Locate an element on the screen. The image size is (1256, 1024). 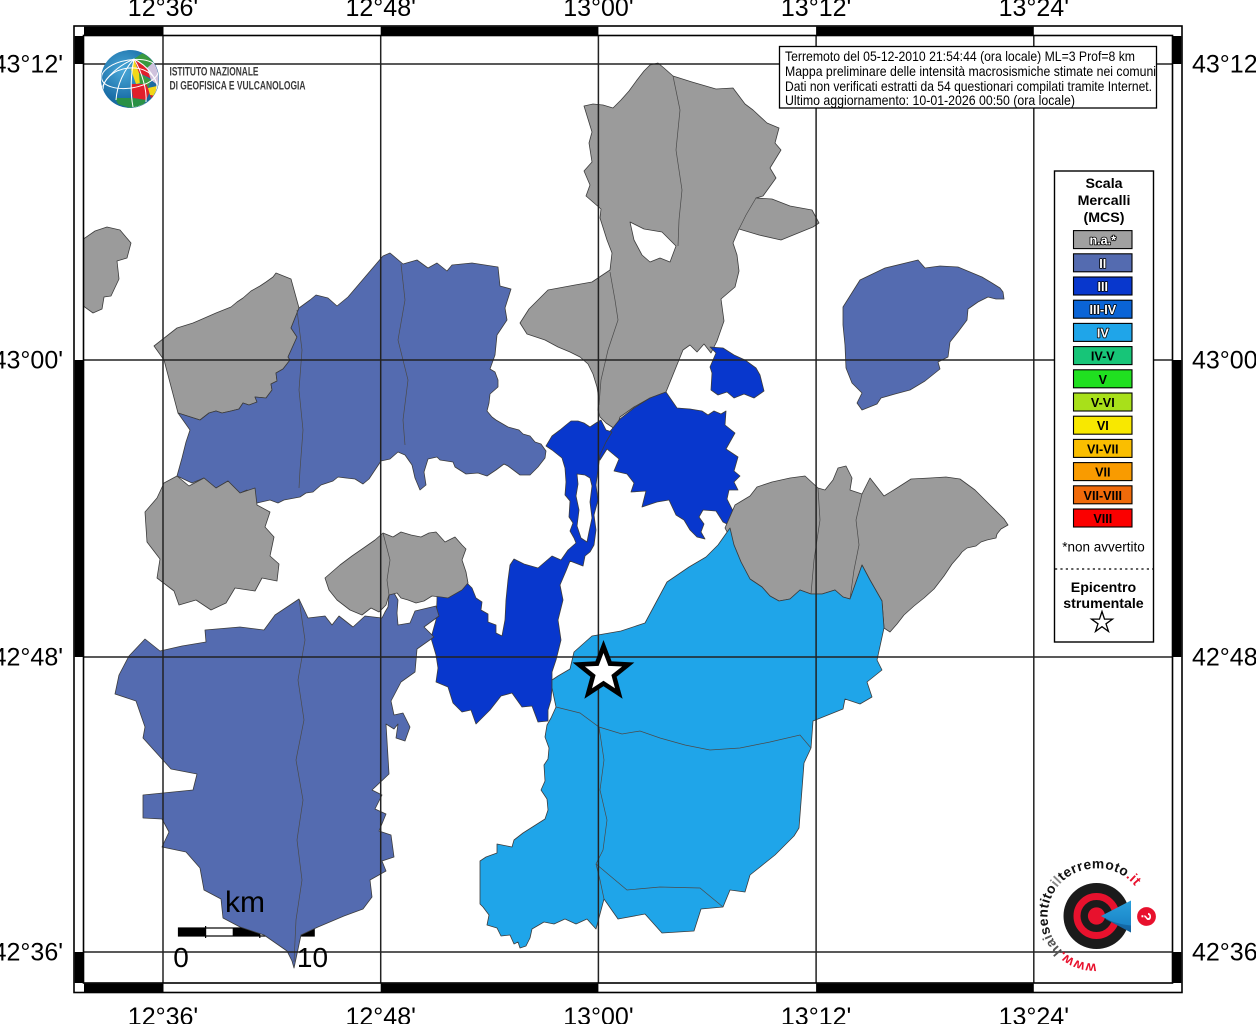
svg-text: III is located at coordinates (1103, 287).